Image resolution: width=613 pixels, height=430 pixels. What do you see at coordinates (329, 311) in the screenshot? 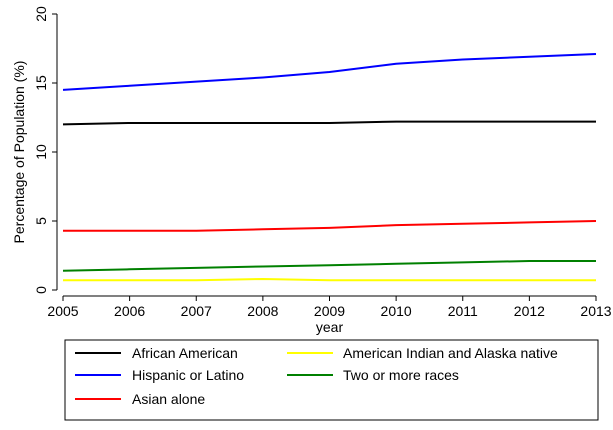
I see `x-tick-label: 2009` at bounding box center [329, 311].